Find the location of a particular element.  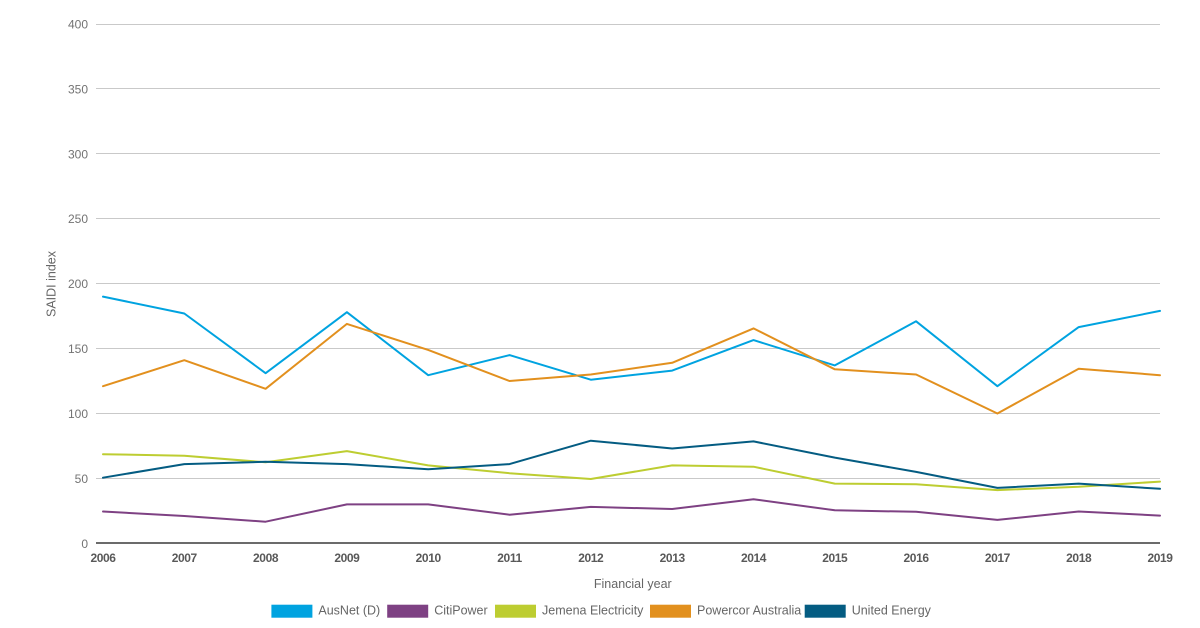

svg-text: 100 is located at coordinates (78, 414).